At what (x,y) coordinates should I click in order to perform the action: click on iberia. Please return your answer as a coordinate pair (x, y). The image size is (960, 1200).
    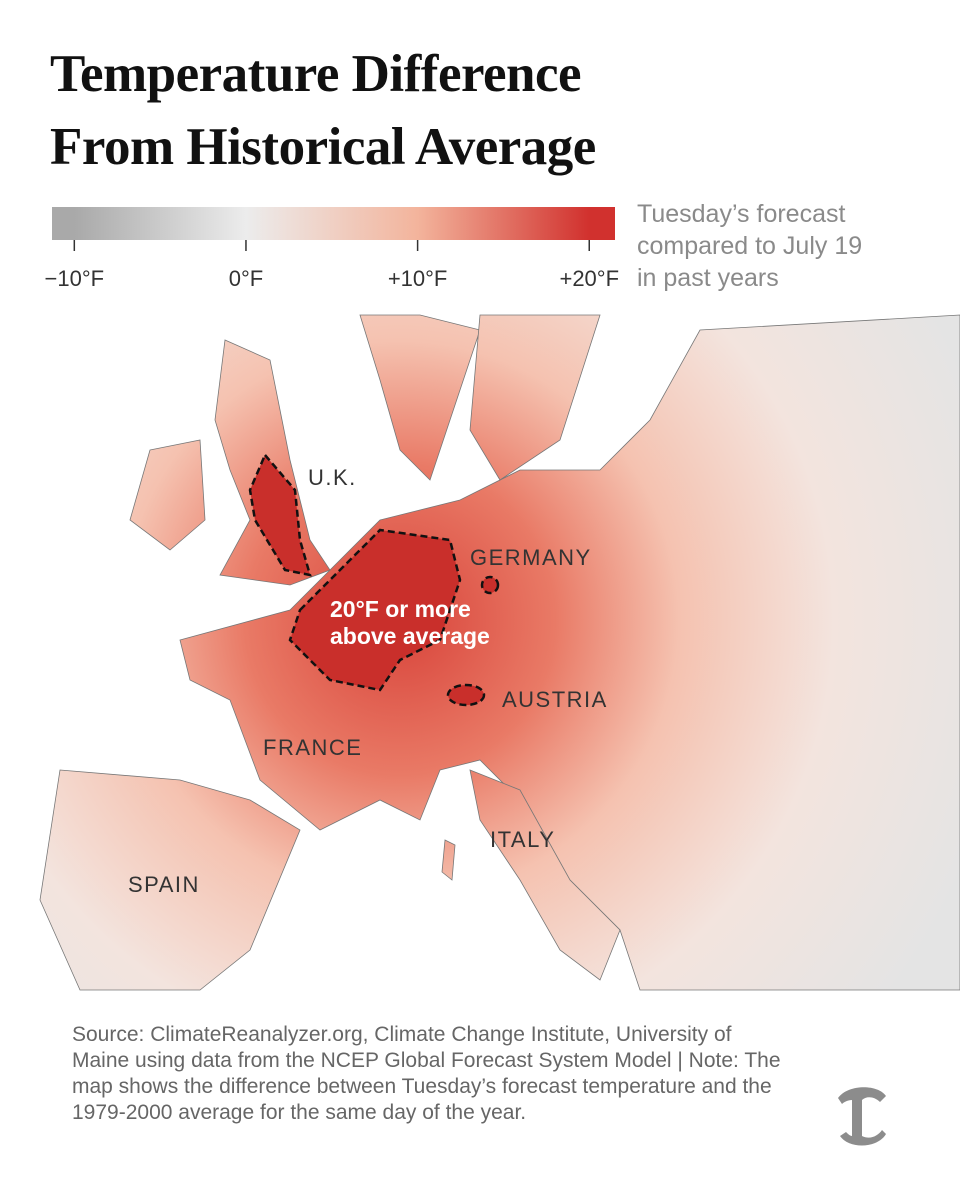
    Looking at the image, I should click on (170, 880).